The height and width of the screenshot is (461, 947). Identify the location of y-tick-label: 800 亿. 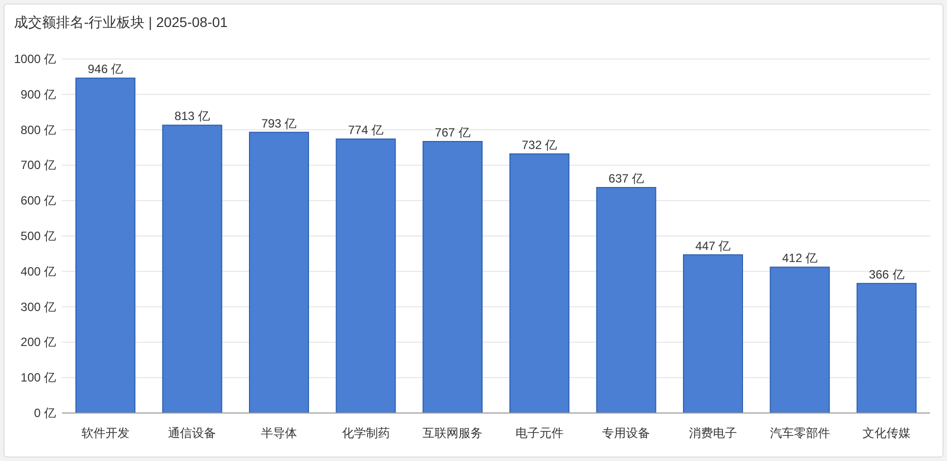
(38, 129).